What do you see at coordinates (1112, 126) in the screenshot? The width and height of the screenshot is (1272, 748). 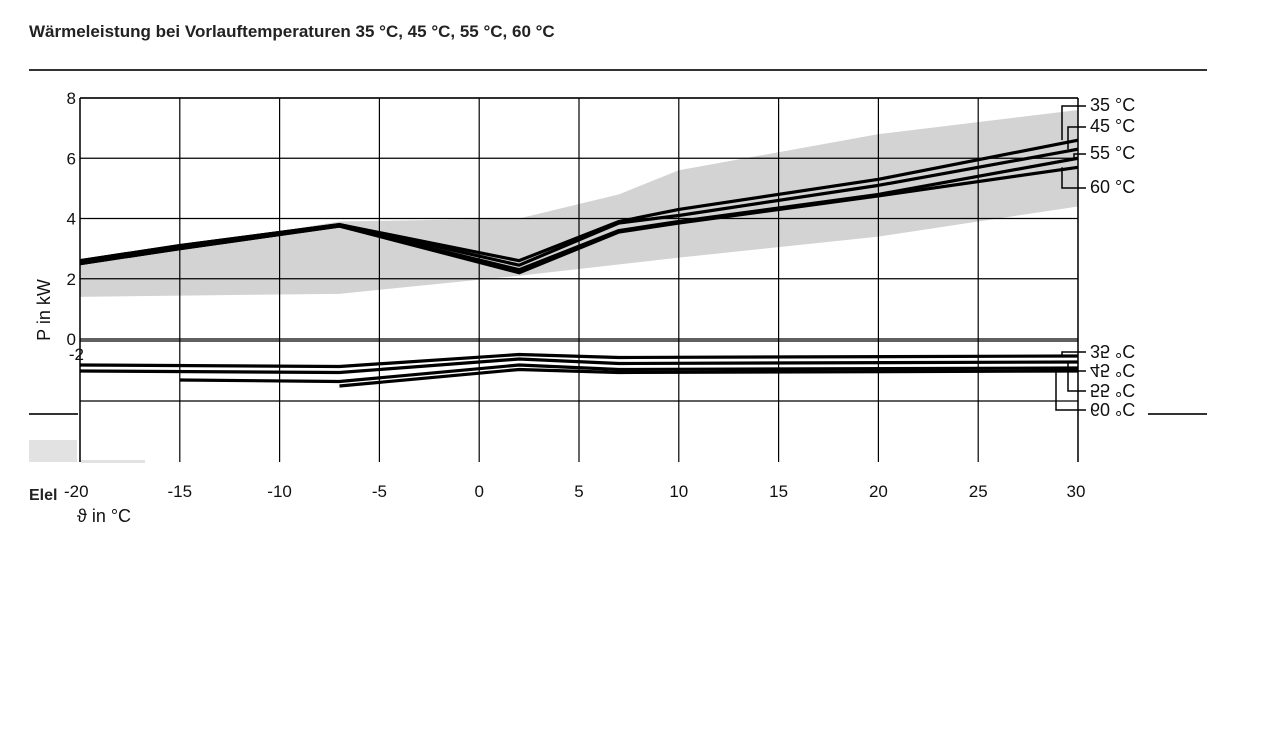 I see `legend-label: 45 °C` at bounding box center [1112, 126].